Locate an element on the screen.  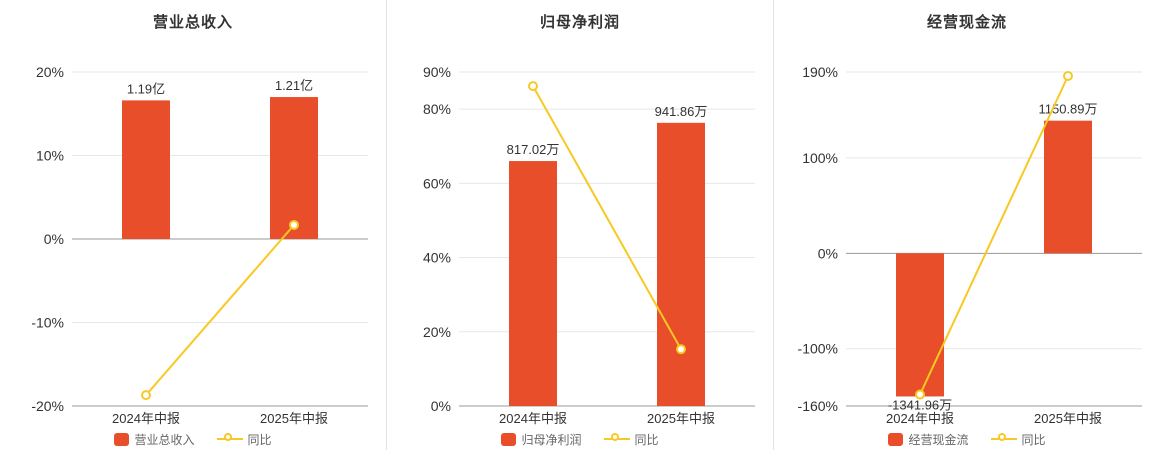
legend-bar-label: 营业总收入 is located at coordinates (164, 439).